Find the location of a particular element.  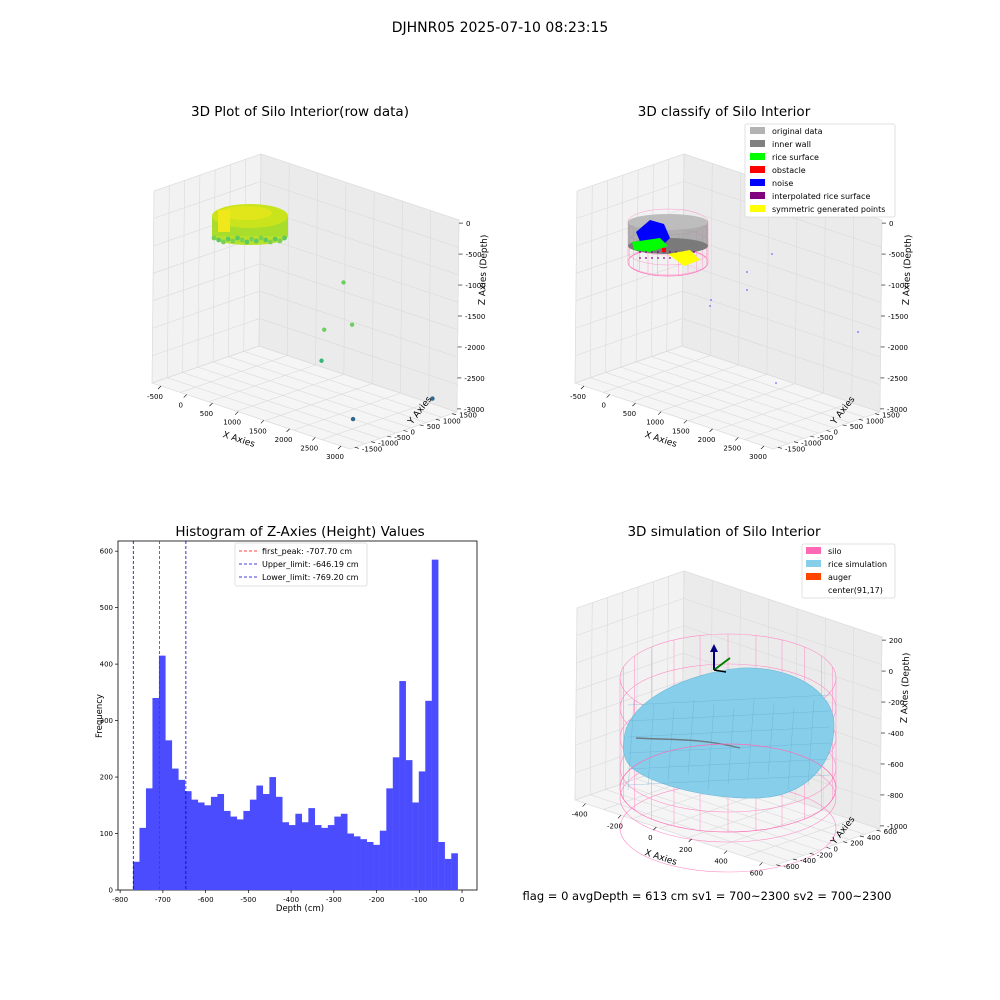

figure-suptitle: DJHNR05 2025-07-10 08:23:15 is located at coordinates (500, 28).